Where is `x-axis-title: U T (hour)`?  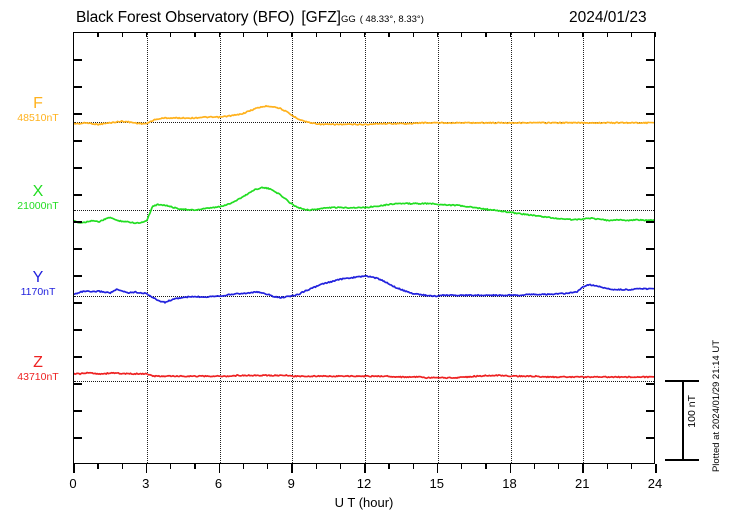 x-axis-title: U T (hour) is located at coordinates (364, 502).